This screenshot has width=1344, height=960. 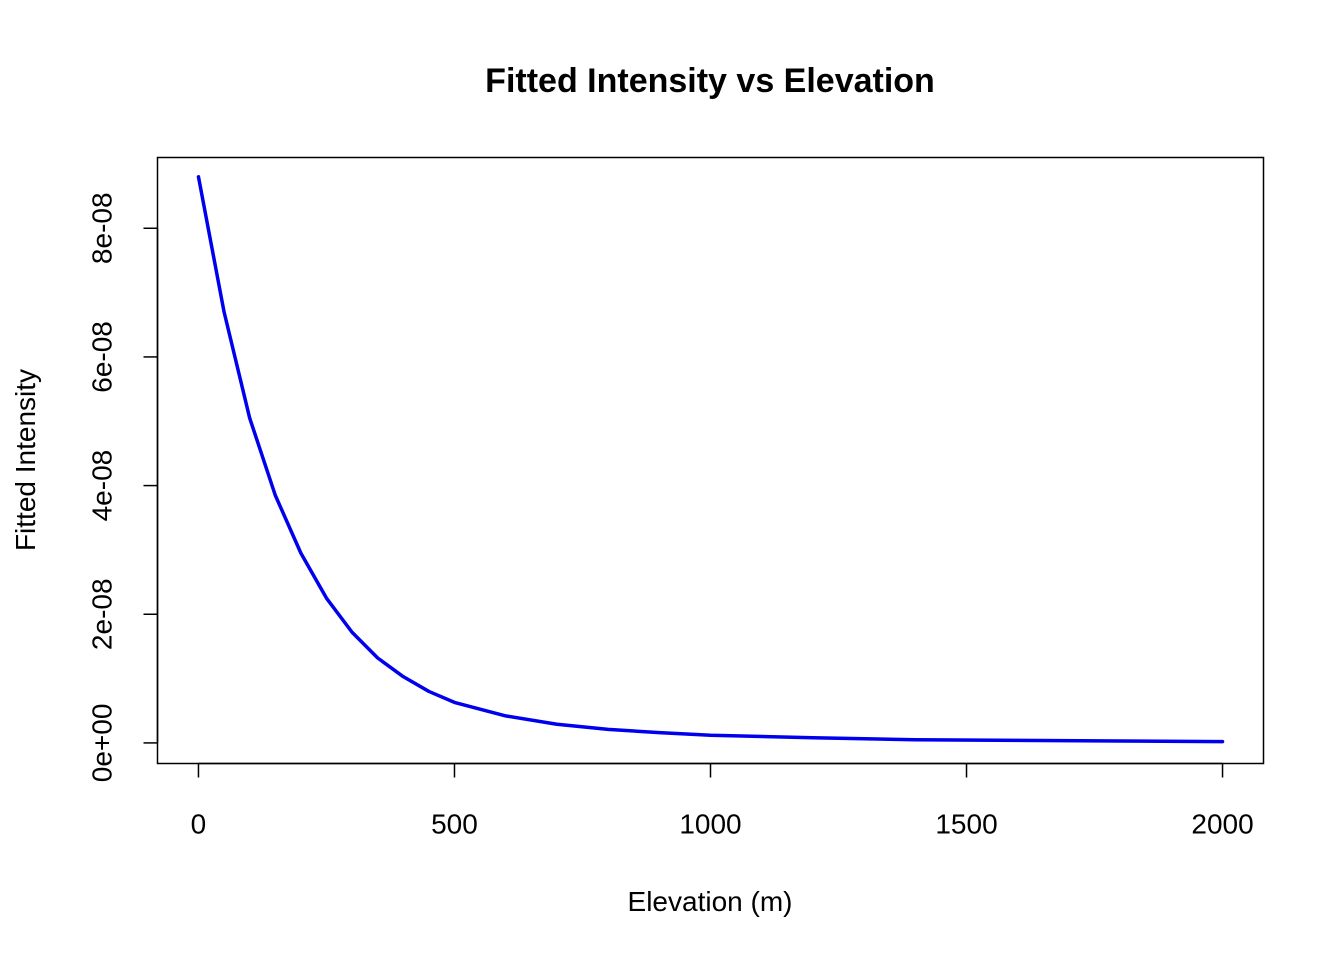 I want to click on x-tick-label: 2000, so click(x=1222, y=824).